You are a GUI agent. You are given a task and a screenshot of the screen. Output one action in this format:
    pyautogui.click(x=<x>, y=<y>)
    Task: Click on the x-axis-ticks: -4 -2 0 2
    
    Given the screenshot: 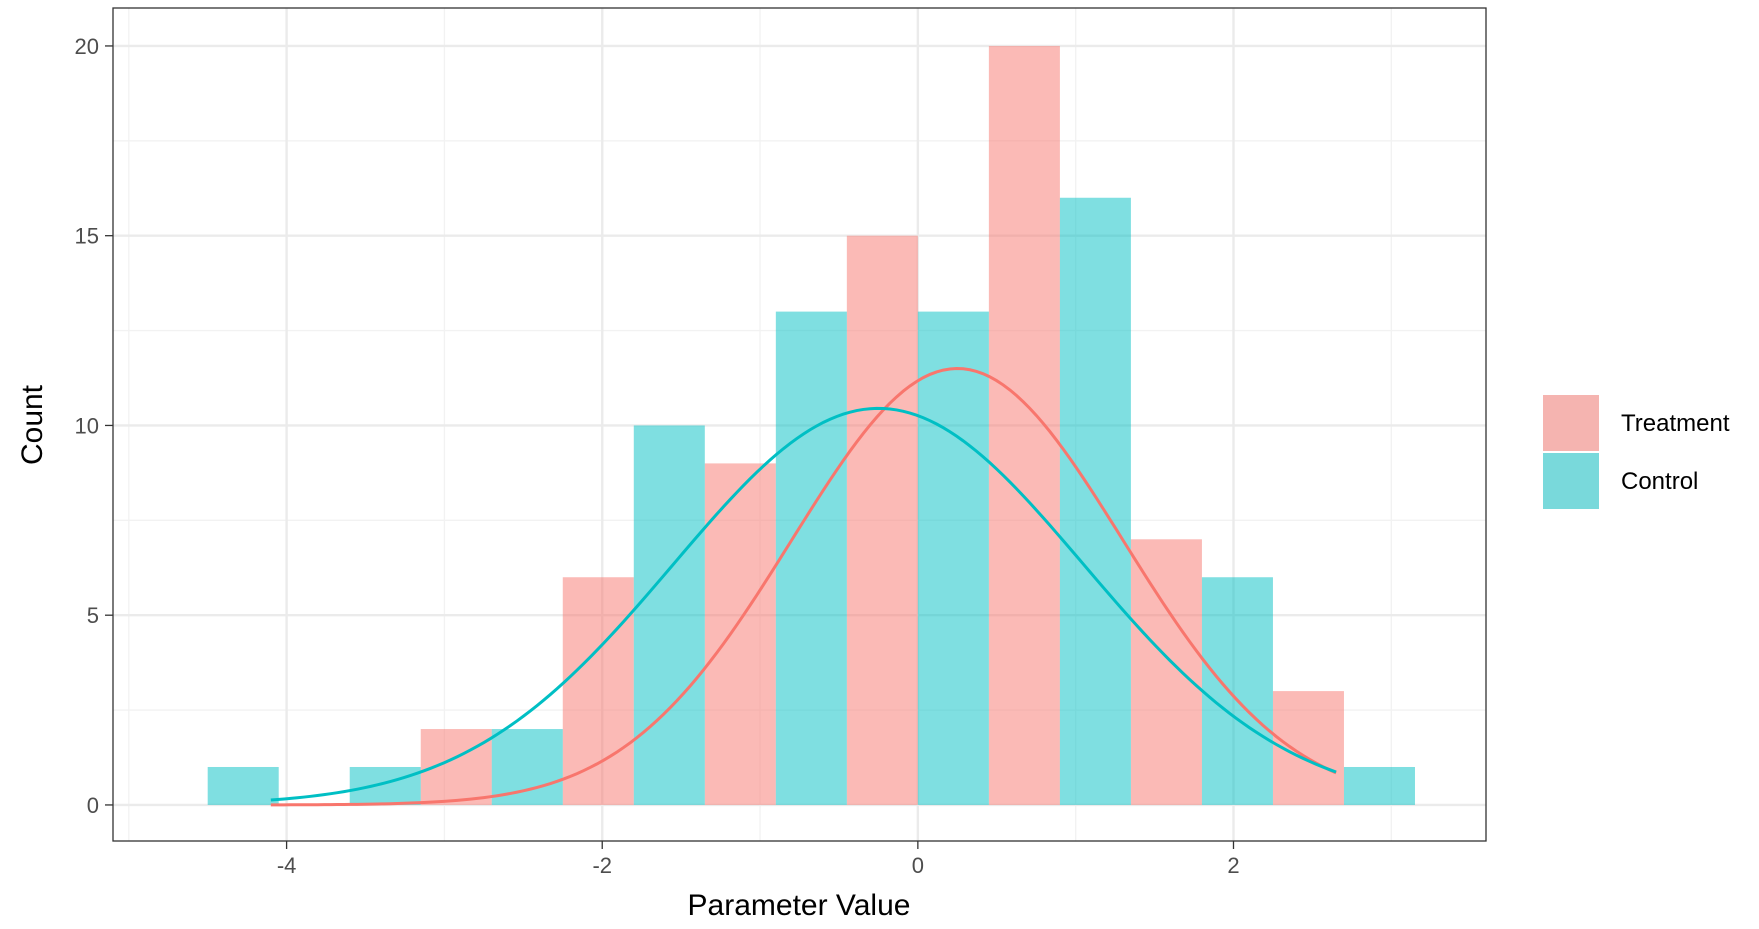 What is the action you would take?
    pyautogui.click(x=758, y=859)
    